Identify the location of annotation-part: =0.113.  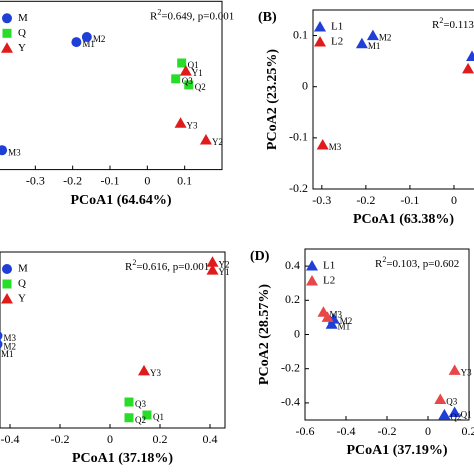
(458, 25).